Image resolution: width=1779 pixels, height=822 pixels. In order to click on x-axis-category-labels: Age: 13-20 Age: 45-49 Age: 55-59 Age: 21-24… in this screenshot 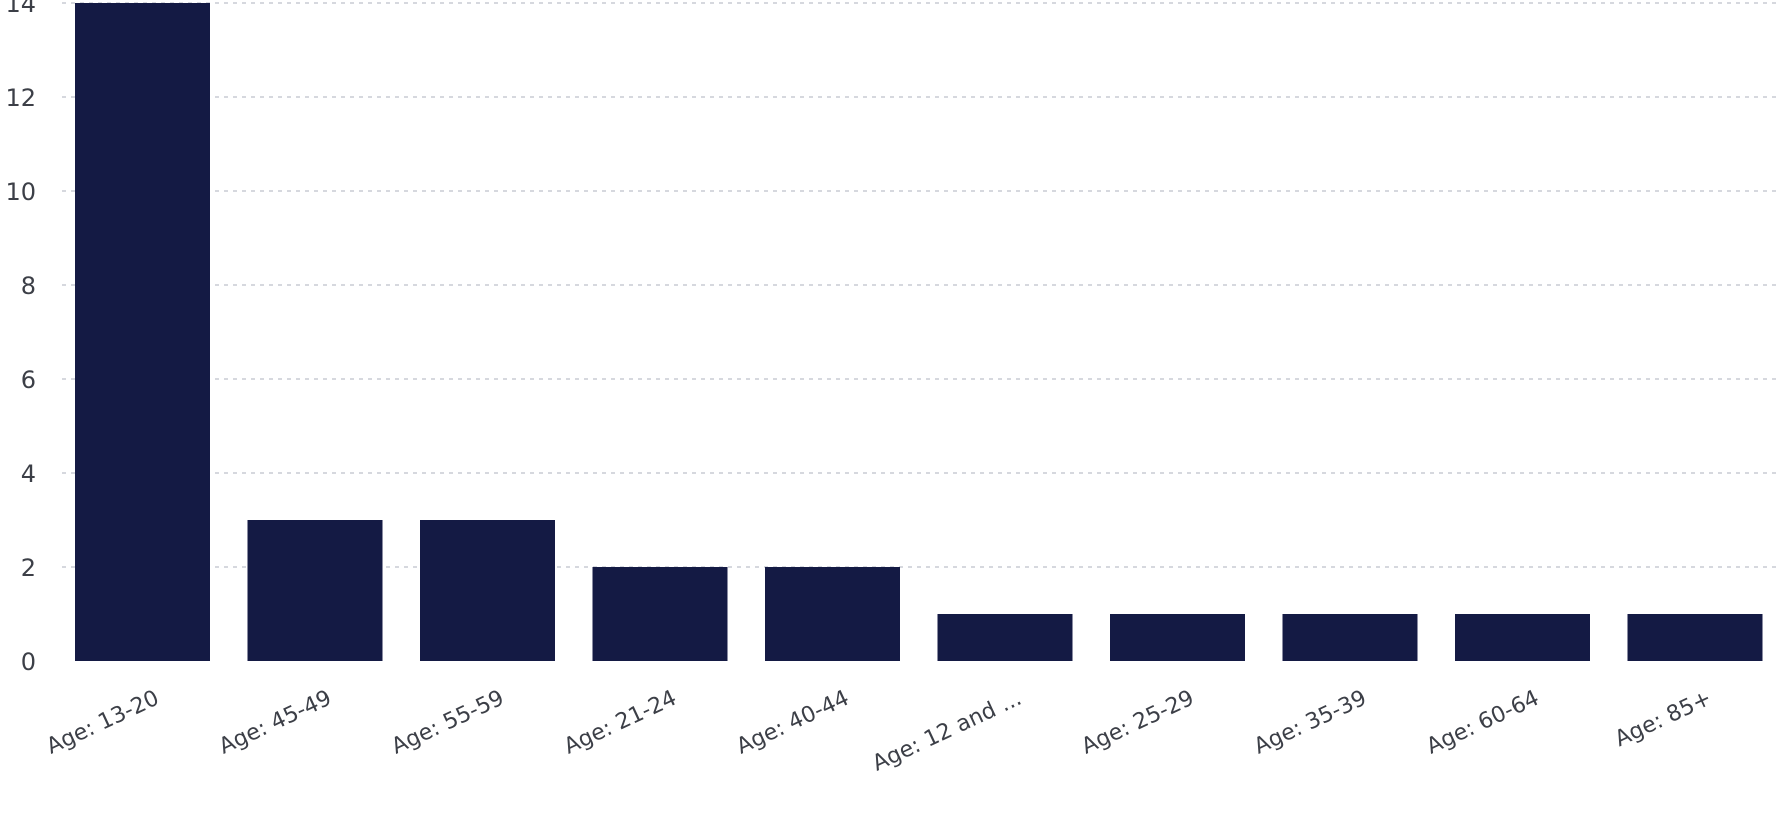, I will do `click(879, 731)`.